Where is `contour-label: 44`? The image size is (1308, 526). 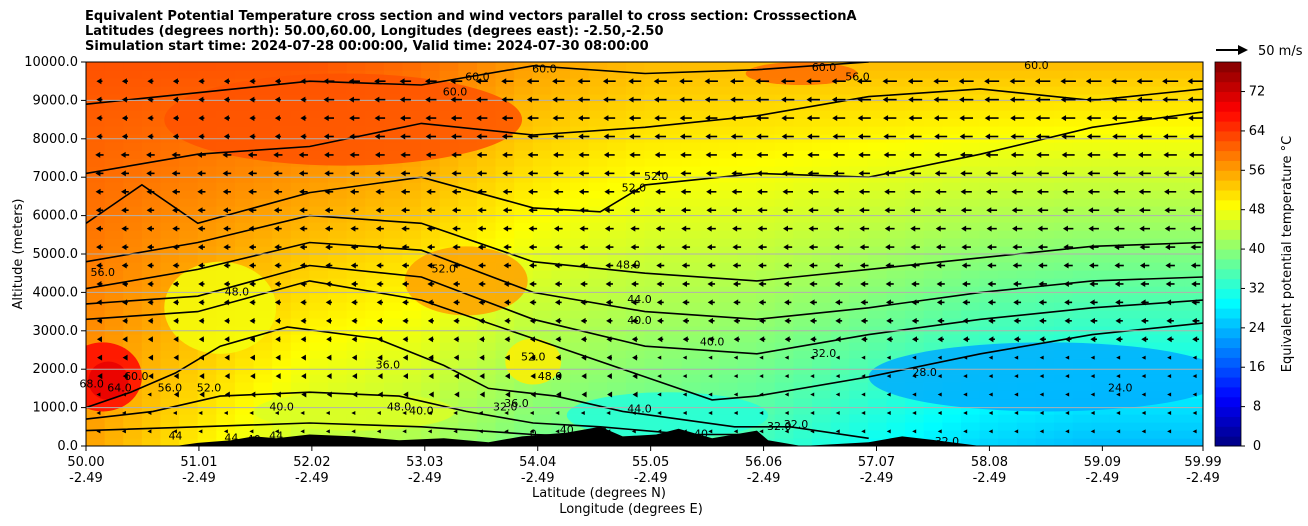
contour-label: 44 is located at coordinates (276, 435).